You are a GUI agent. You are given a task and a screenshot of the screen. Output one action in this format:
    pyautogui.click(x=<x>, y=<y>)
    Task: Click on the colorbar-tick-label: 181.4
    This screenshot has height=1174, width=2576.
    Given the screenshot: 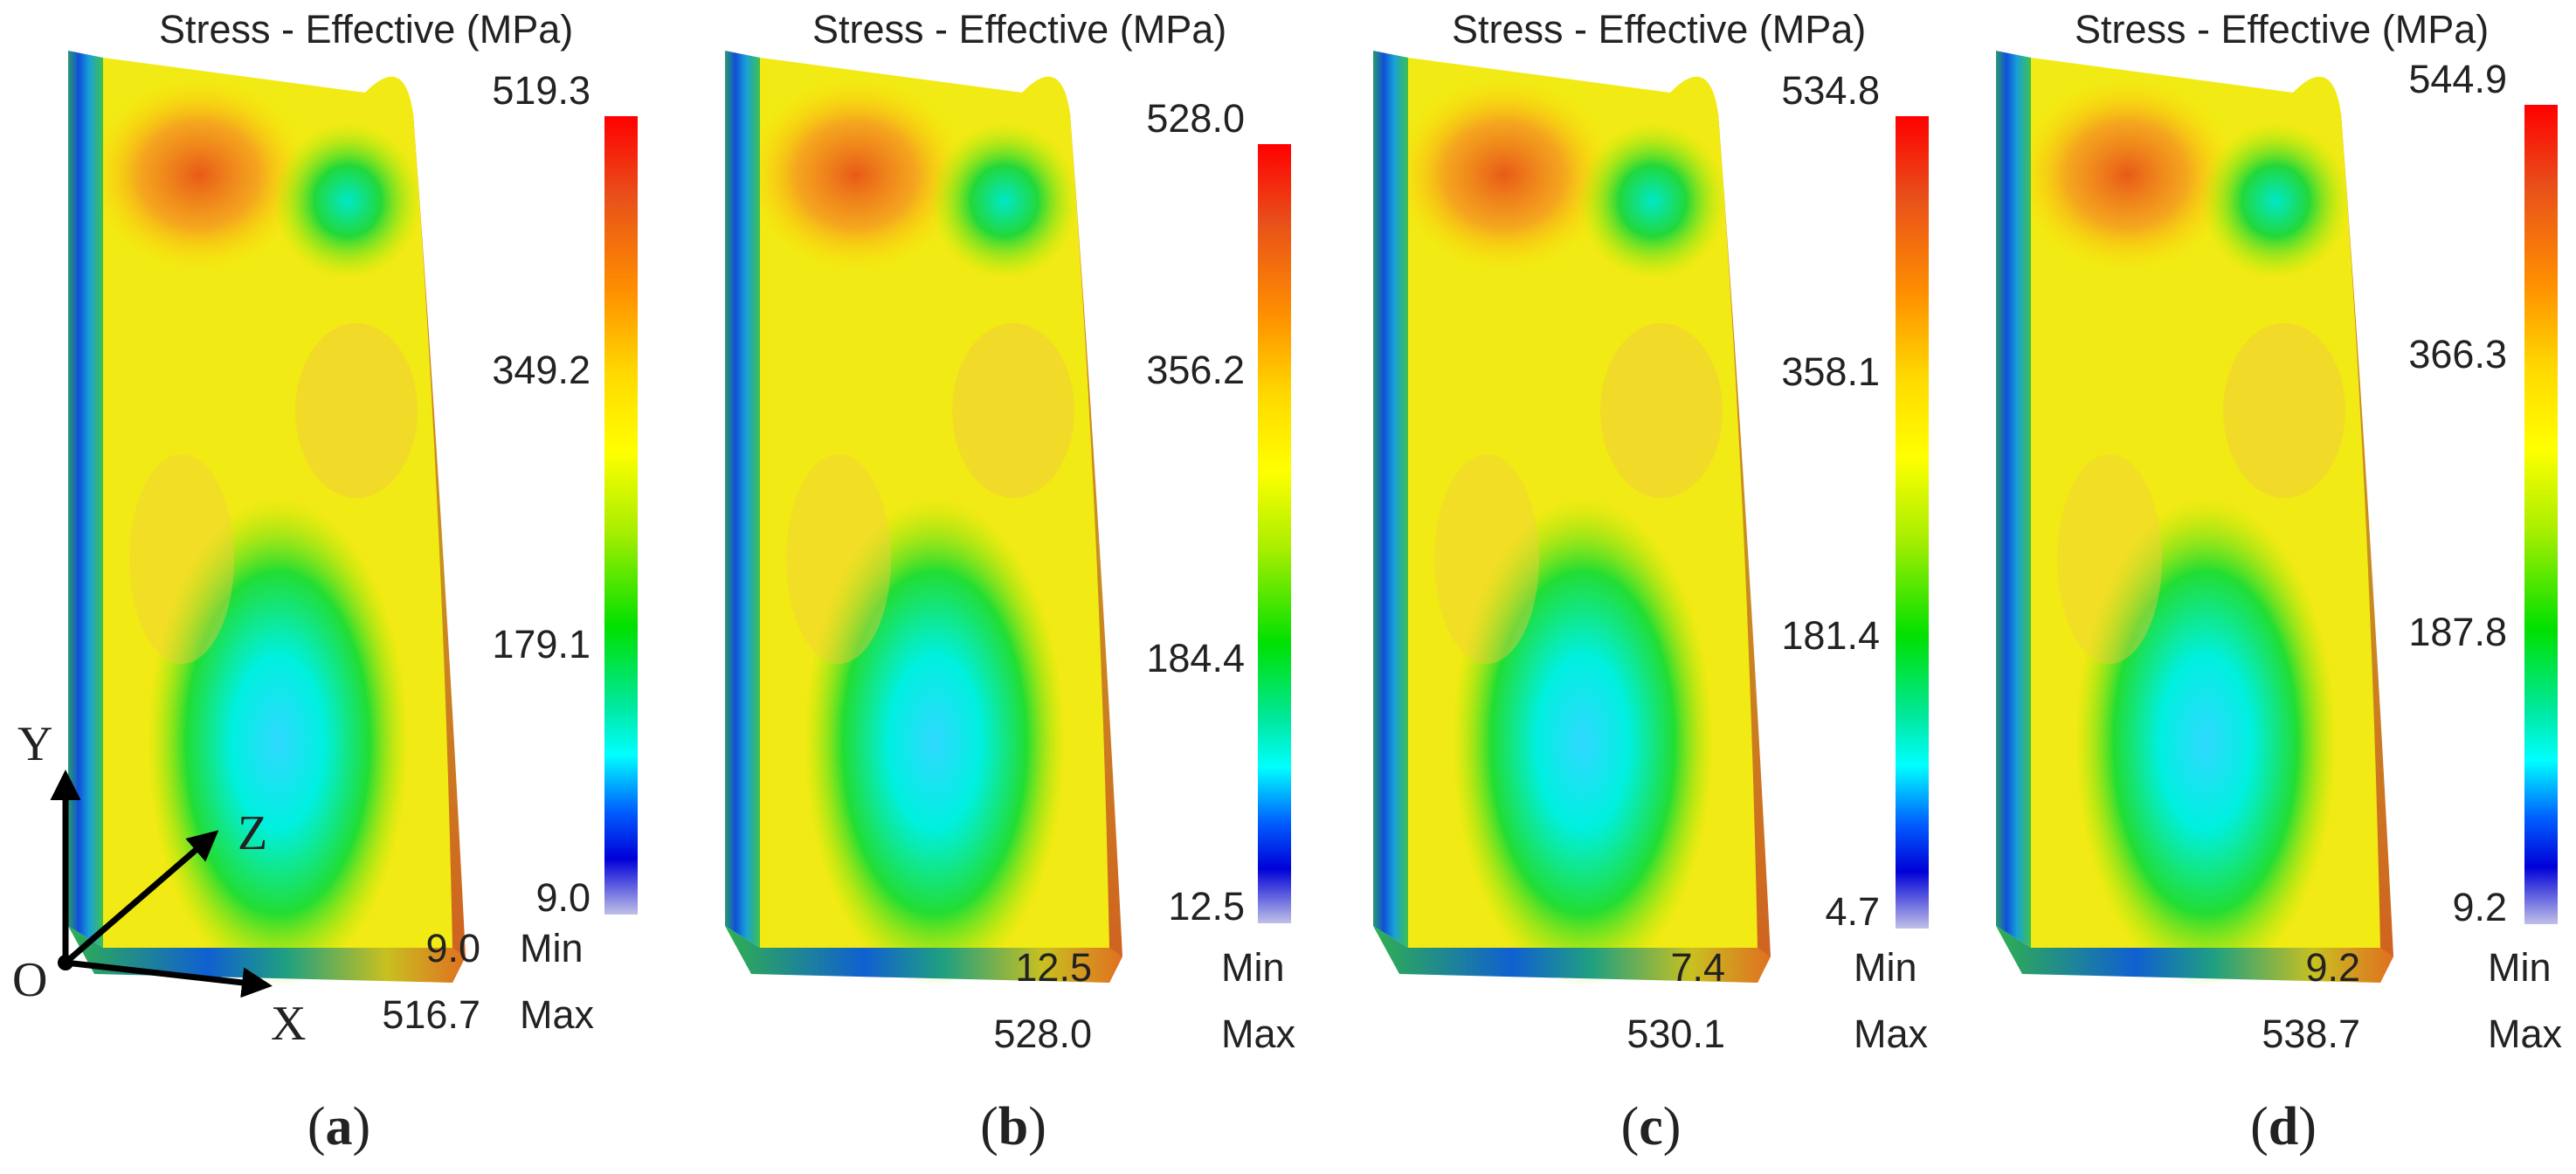 What is the action you would take?
    pyautogui.click(x=1831, y=635)
    